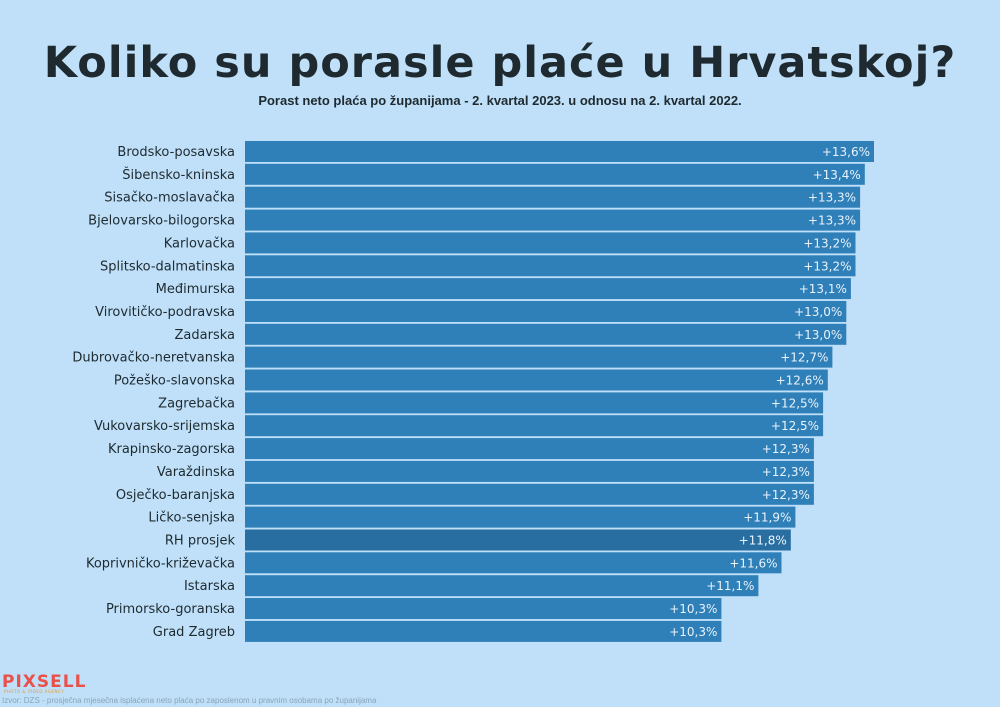 This screenshot has width=1000, height=707. Describe the element at coordinates (153, 358) in the screenshot. I see `category-label: Dubrovačko-neretvanska` at that location.